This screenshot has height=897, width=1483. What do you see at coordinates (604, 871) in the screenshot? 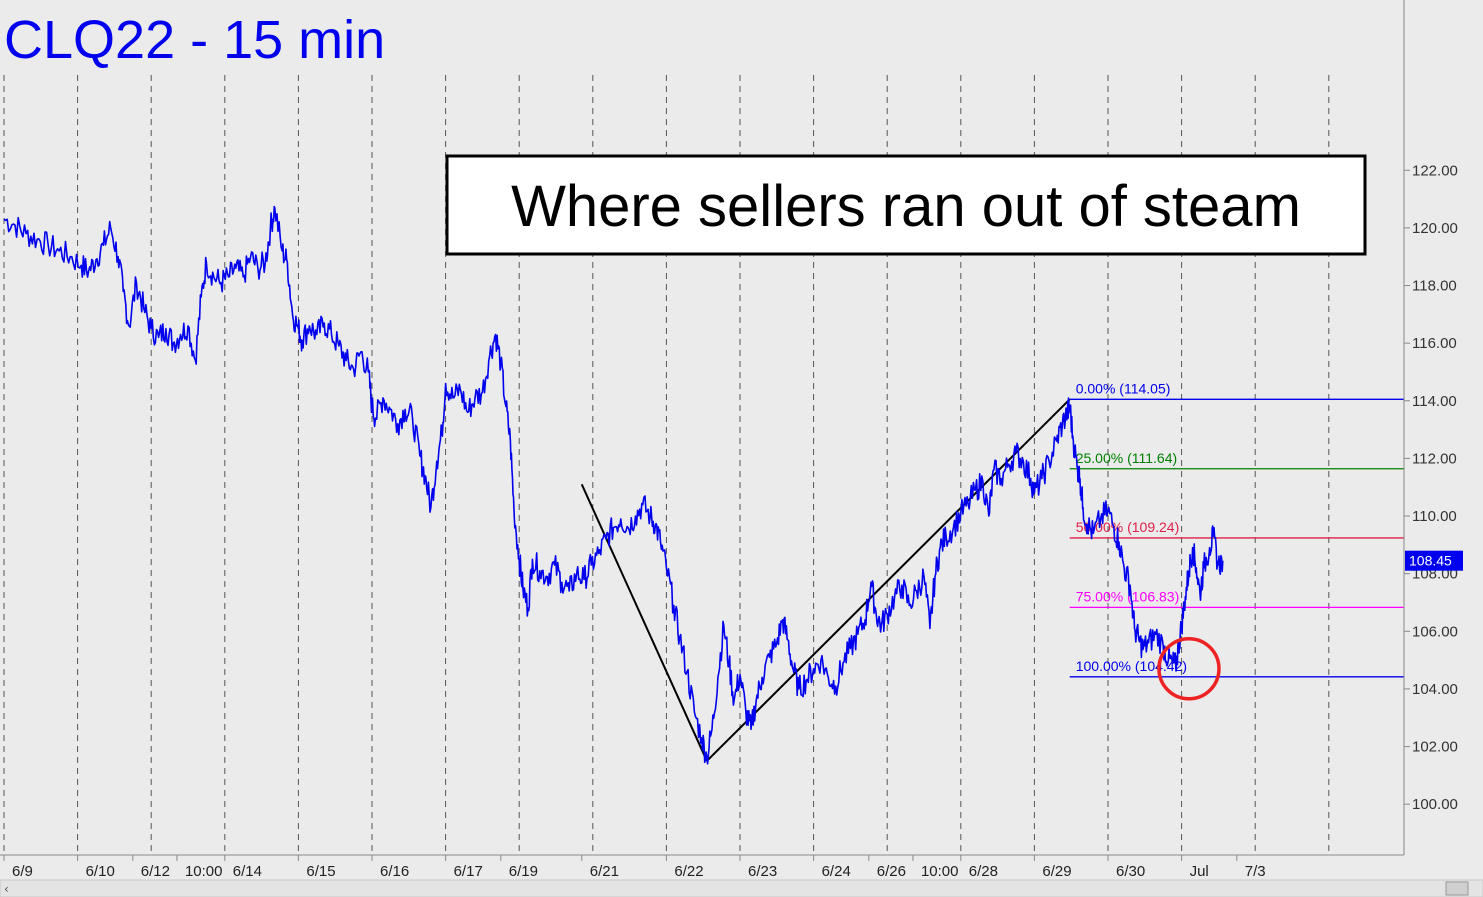
I see `date-tick-label: 6/21` at bounding box center [604, 871].